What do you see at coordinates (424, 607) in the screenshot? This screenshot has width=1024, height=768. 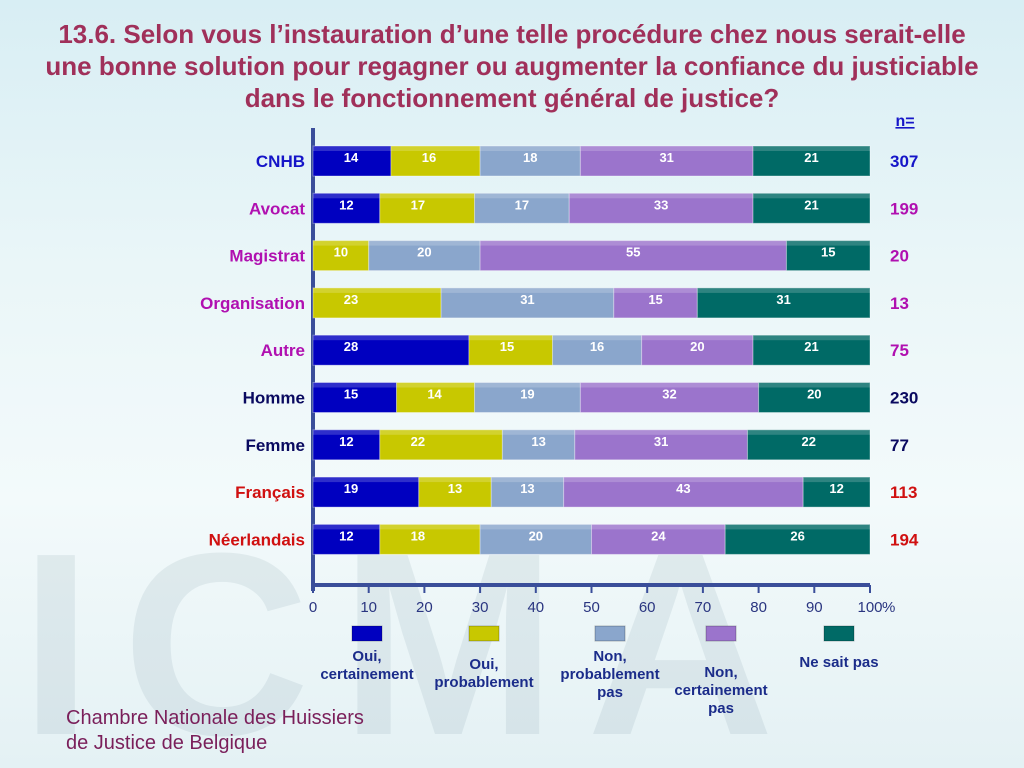 I see `x-tick-label: 20` at bounding box center [424, 607].